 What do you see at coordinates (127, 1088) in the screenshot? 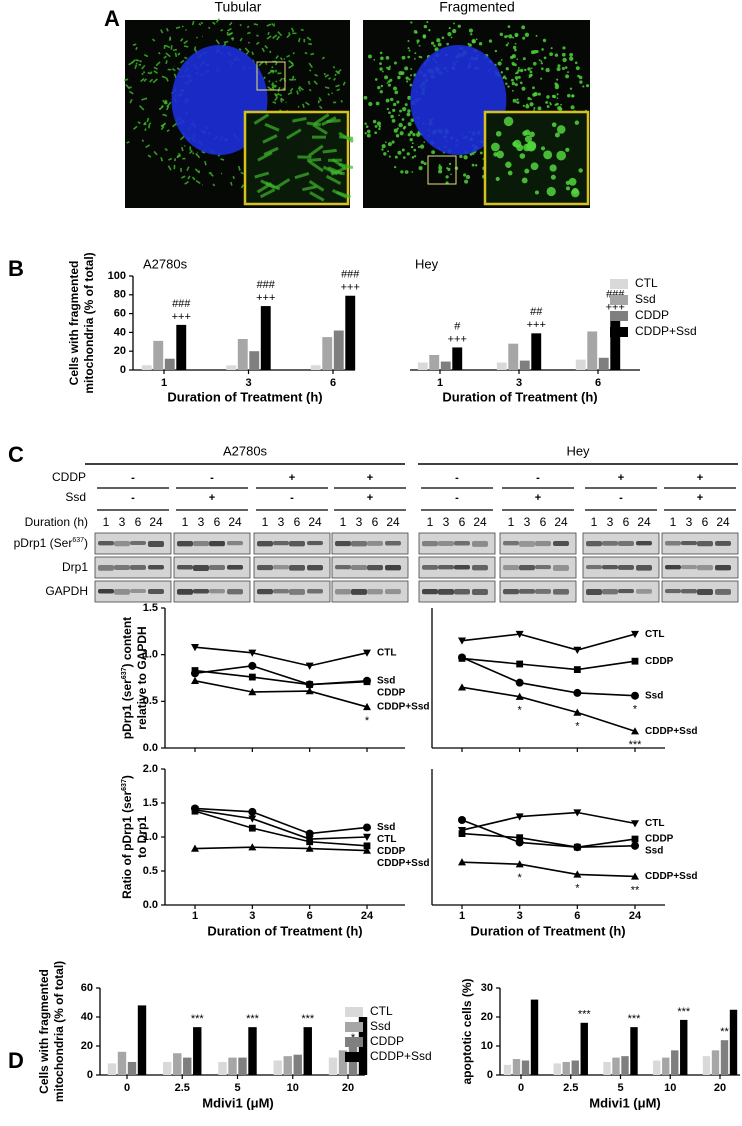
I see `x-tick-label: 0` at bounding box center [127, 1088].